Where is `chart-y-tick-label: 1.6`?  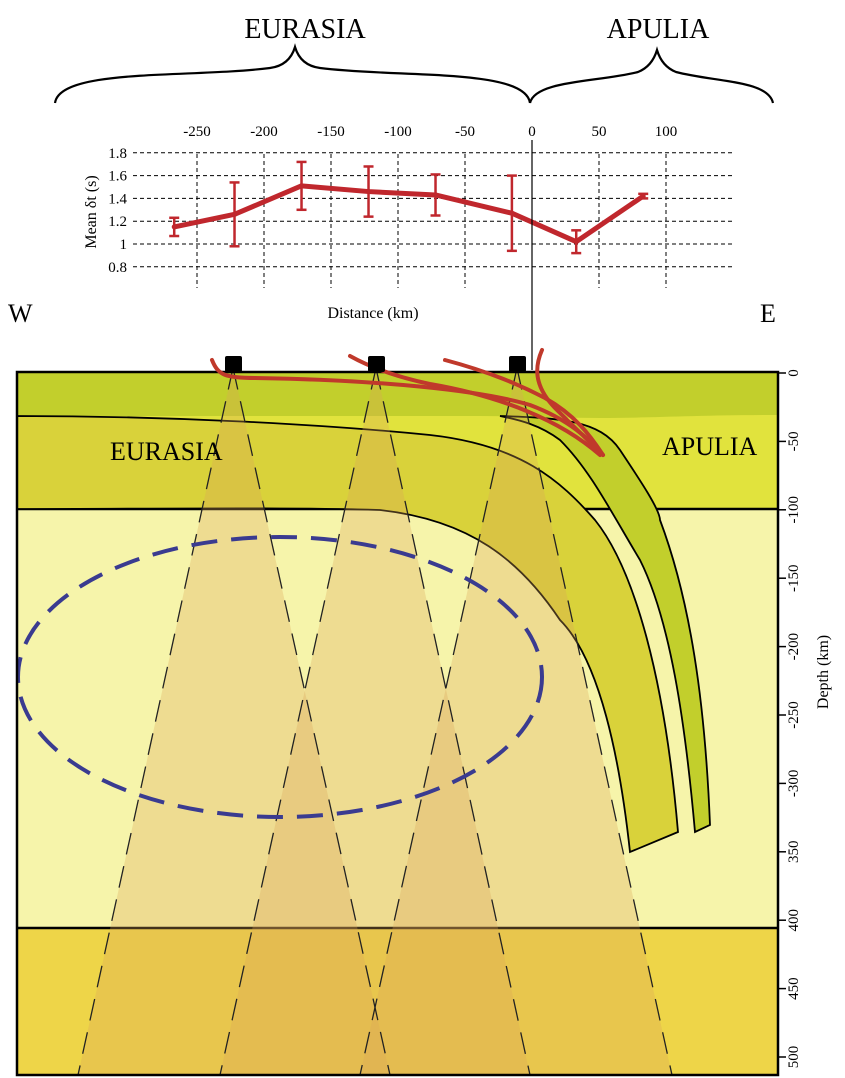
chart-y-tick-label: 1.6 is located at coordinates (117, 177).